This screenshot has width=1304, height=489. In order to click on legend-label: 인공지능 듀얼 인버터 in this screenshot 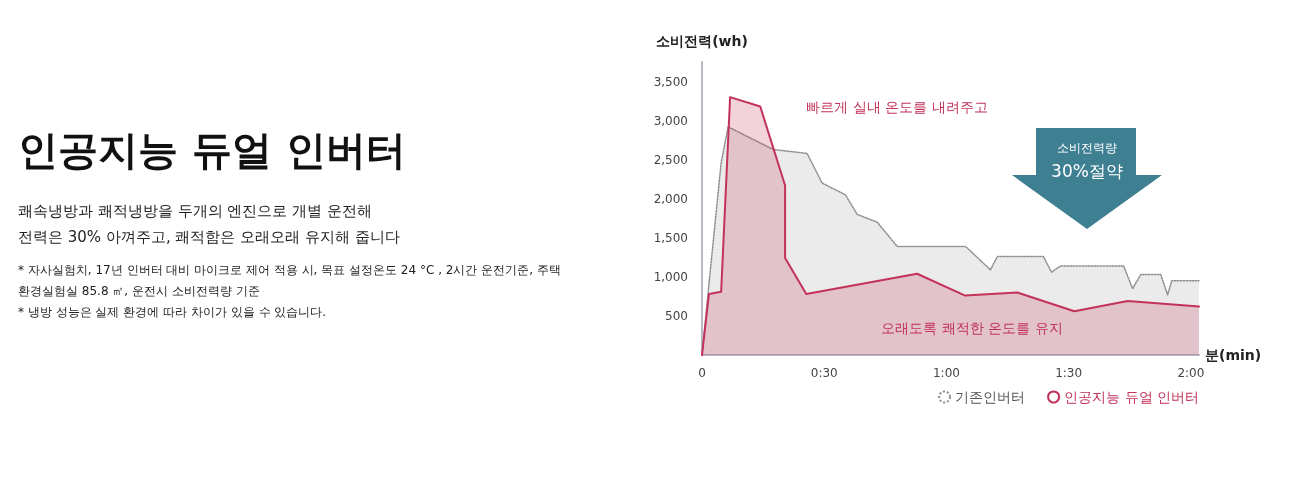, I will do `click(1132, 397)`.